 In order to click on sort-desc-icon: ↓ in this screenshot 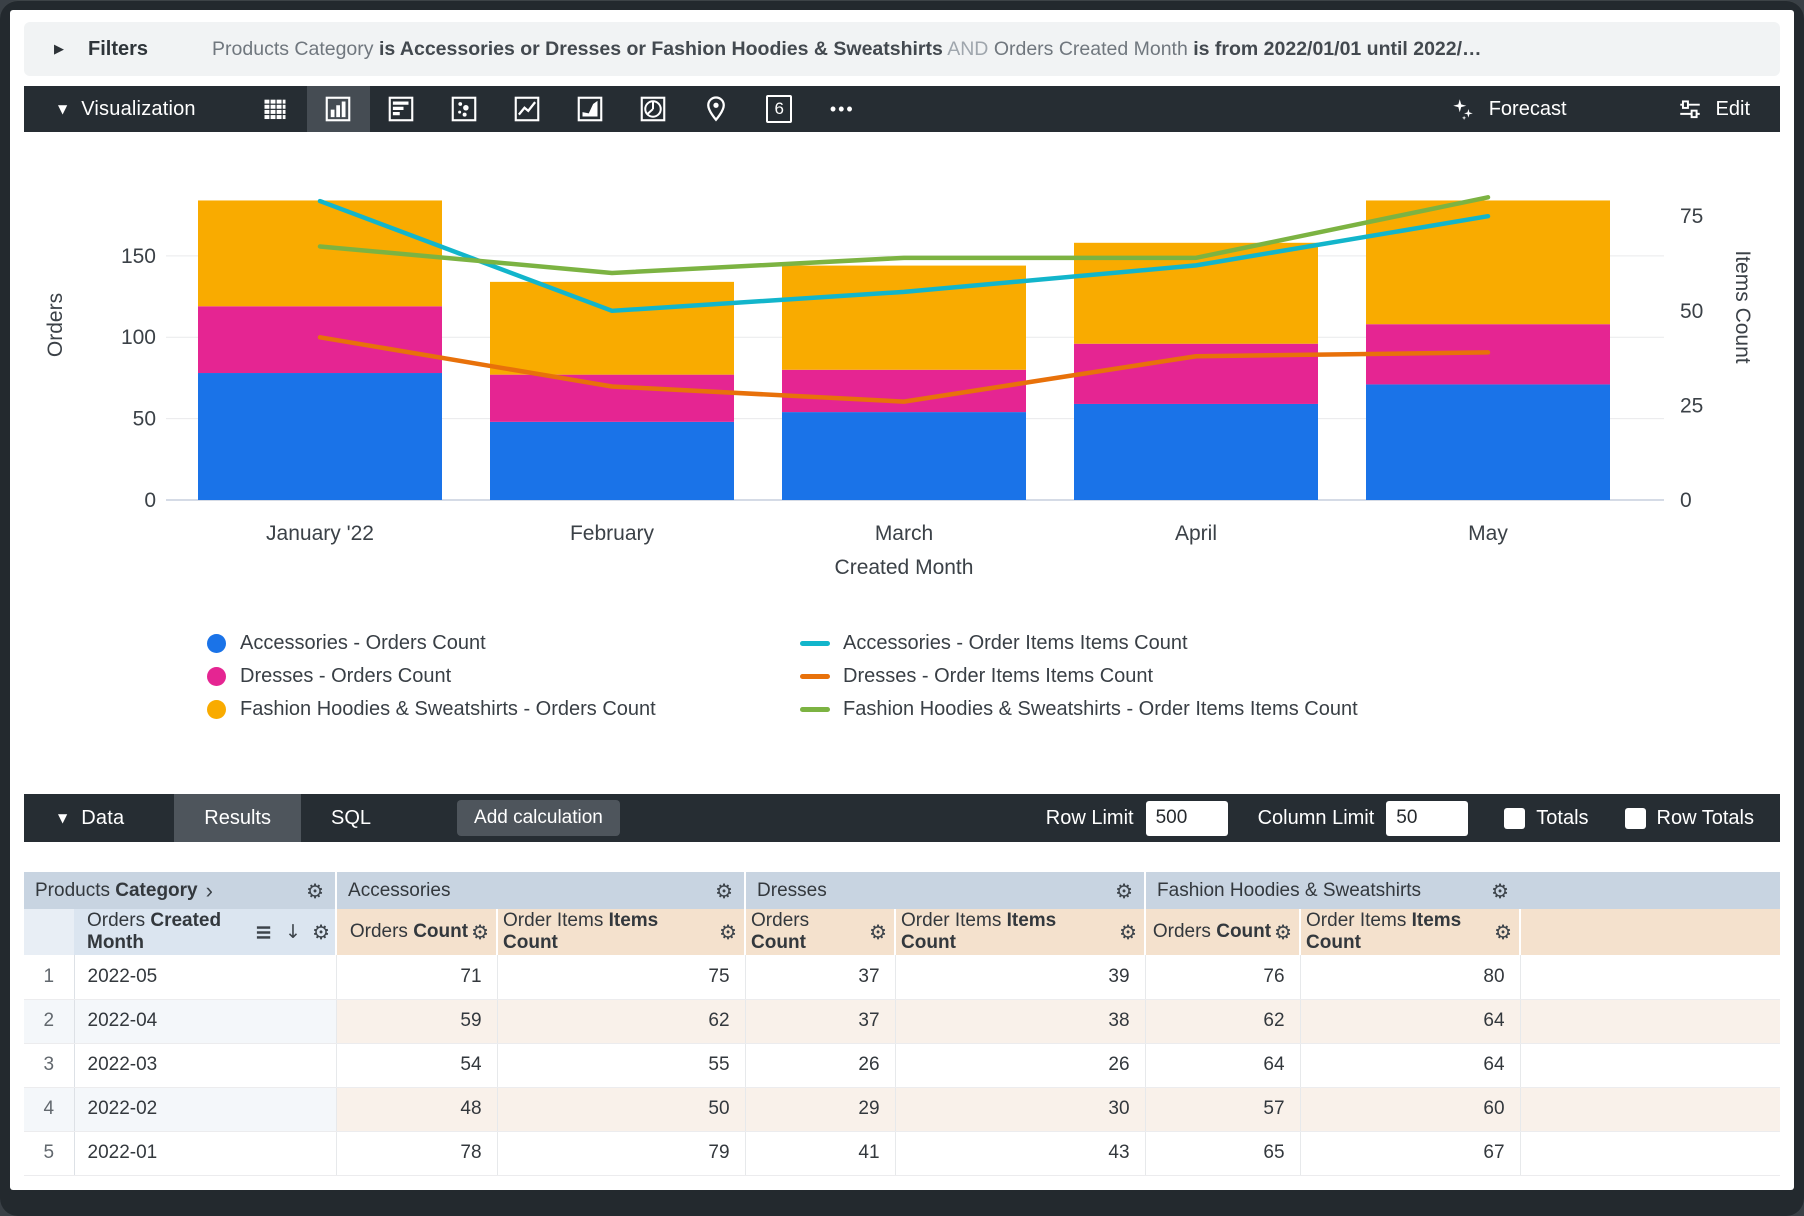, I will do `click(293, 932)`.